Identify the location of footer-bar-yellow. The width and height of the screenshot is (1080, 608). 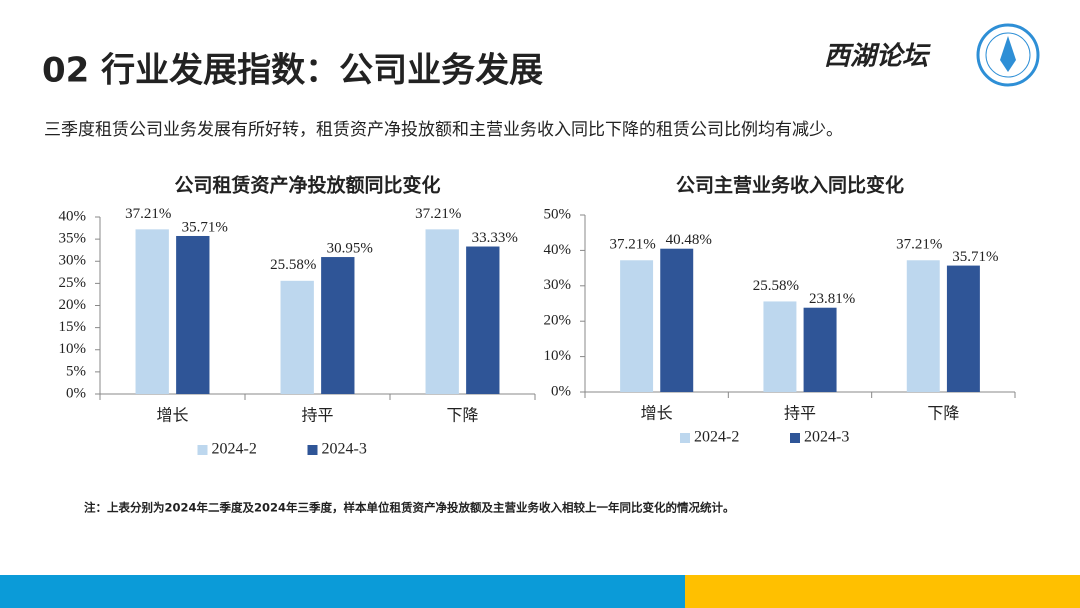
(882, 591).